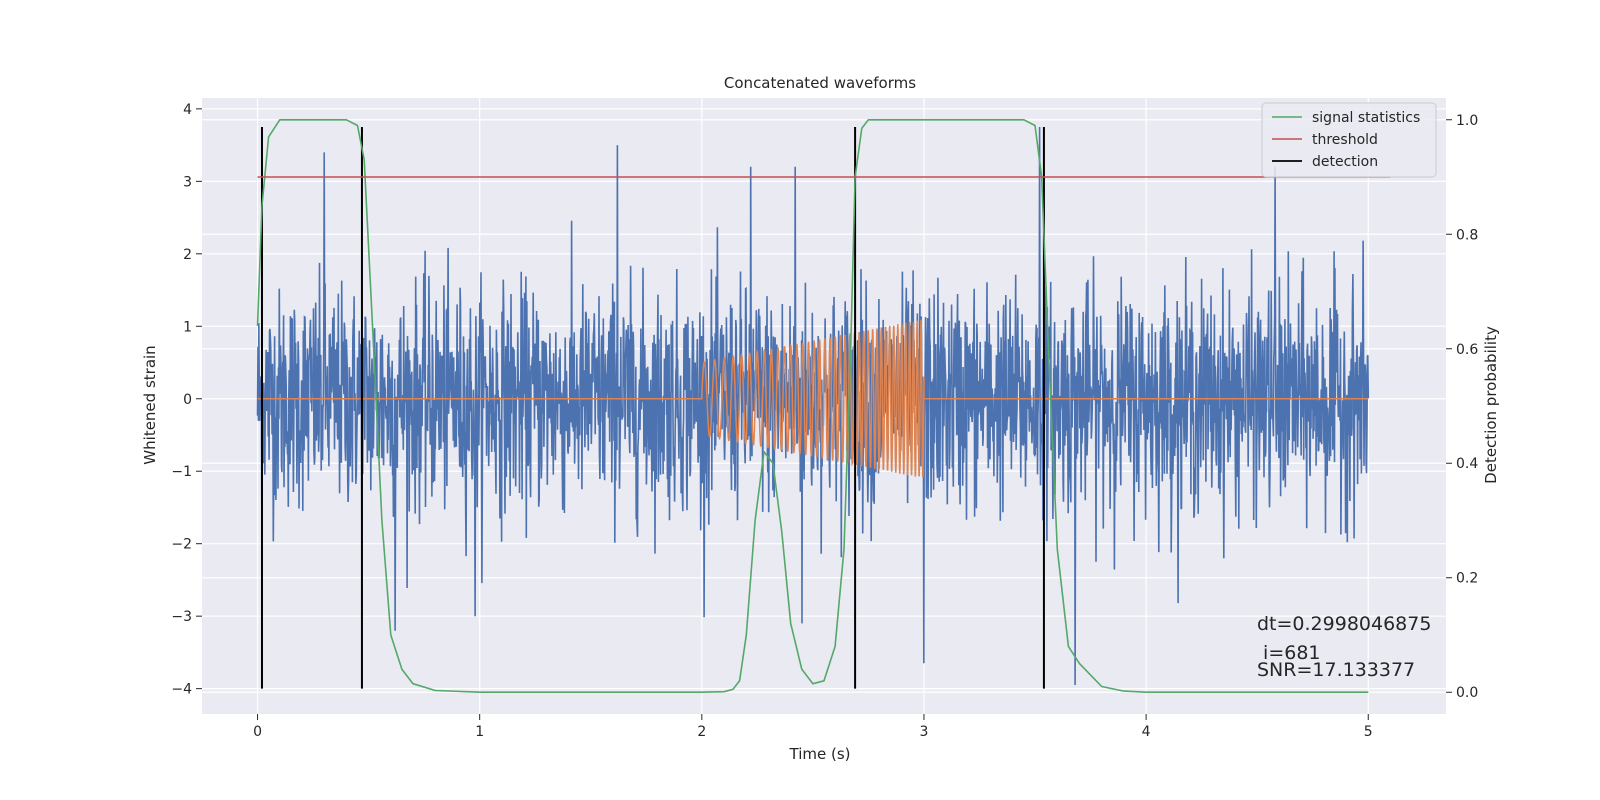 The width and height of the screenshot is (1600, 800). Describe the element at coordinates (257, 732) in the screenshot. I see `x-tick-label: 0` at that location.